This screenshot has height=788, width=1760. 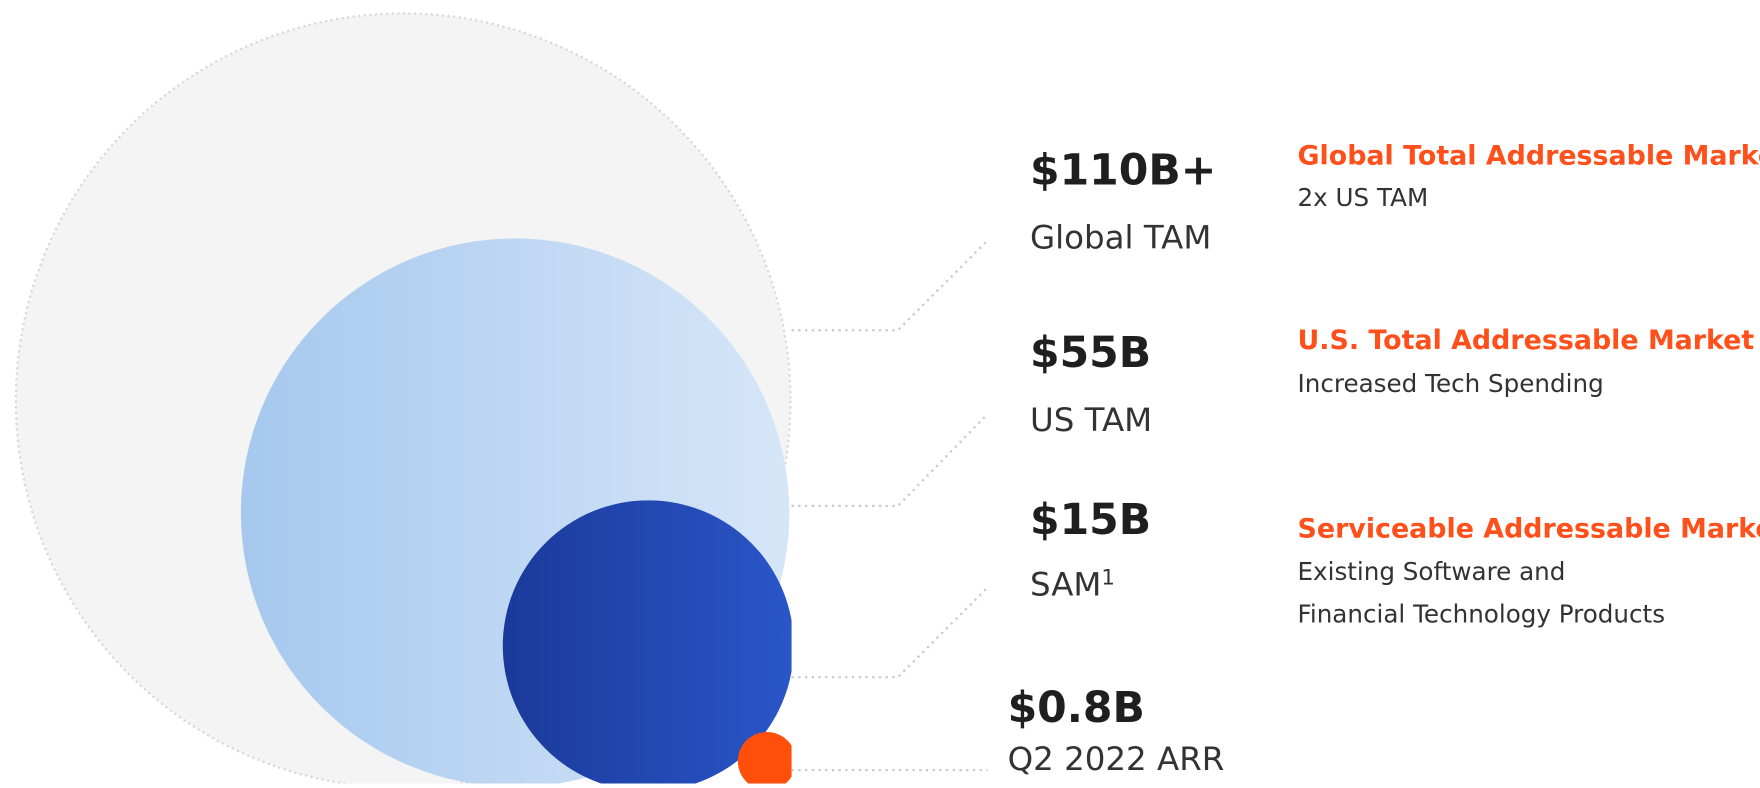 I want to click on label: US TAM, so click(x=1091, y=420).